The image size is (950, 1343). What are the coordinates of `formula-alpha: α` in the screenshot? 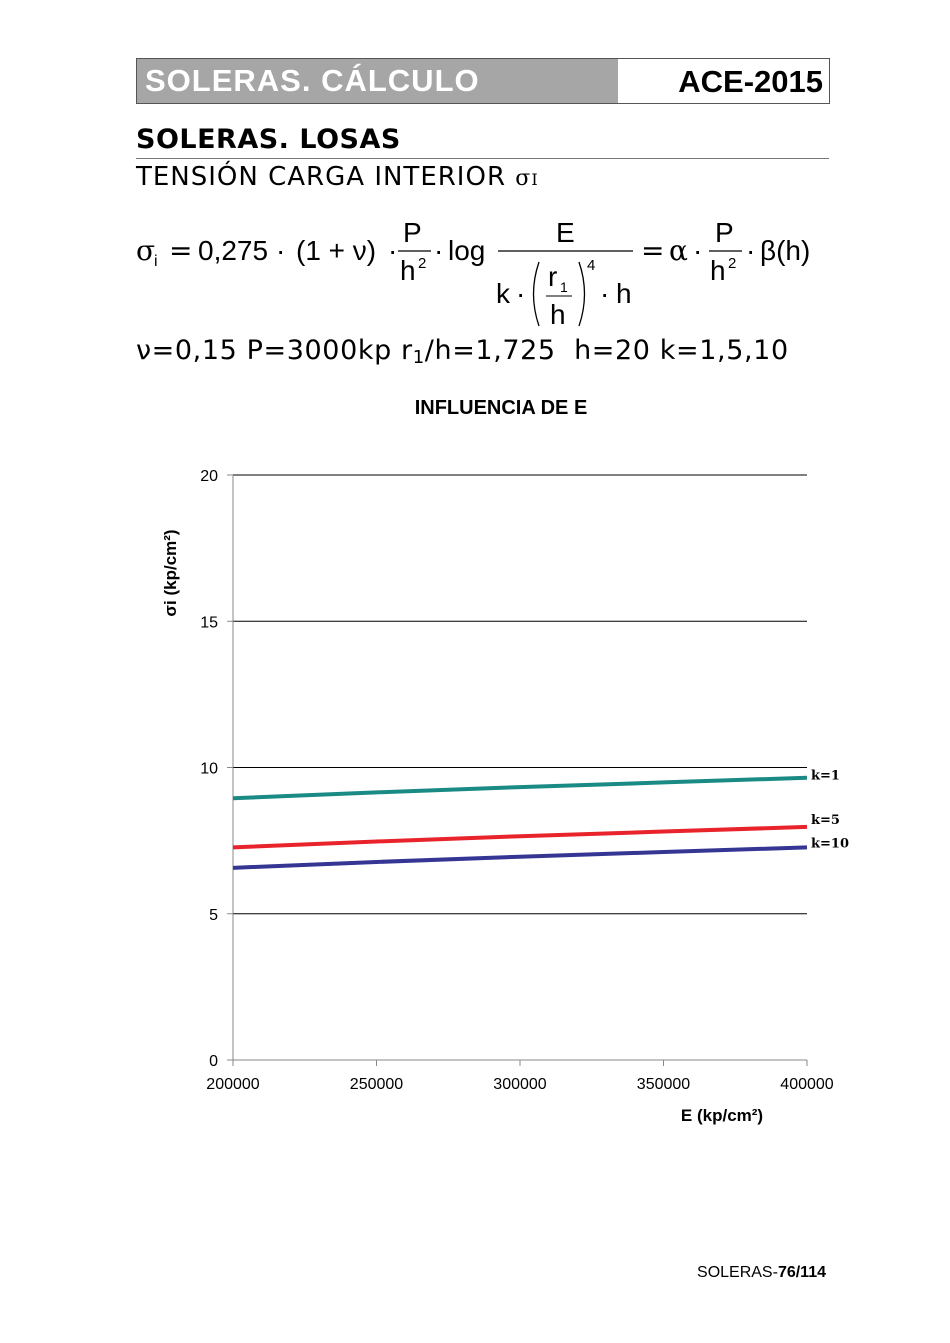 It's located at (678, 250).